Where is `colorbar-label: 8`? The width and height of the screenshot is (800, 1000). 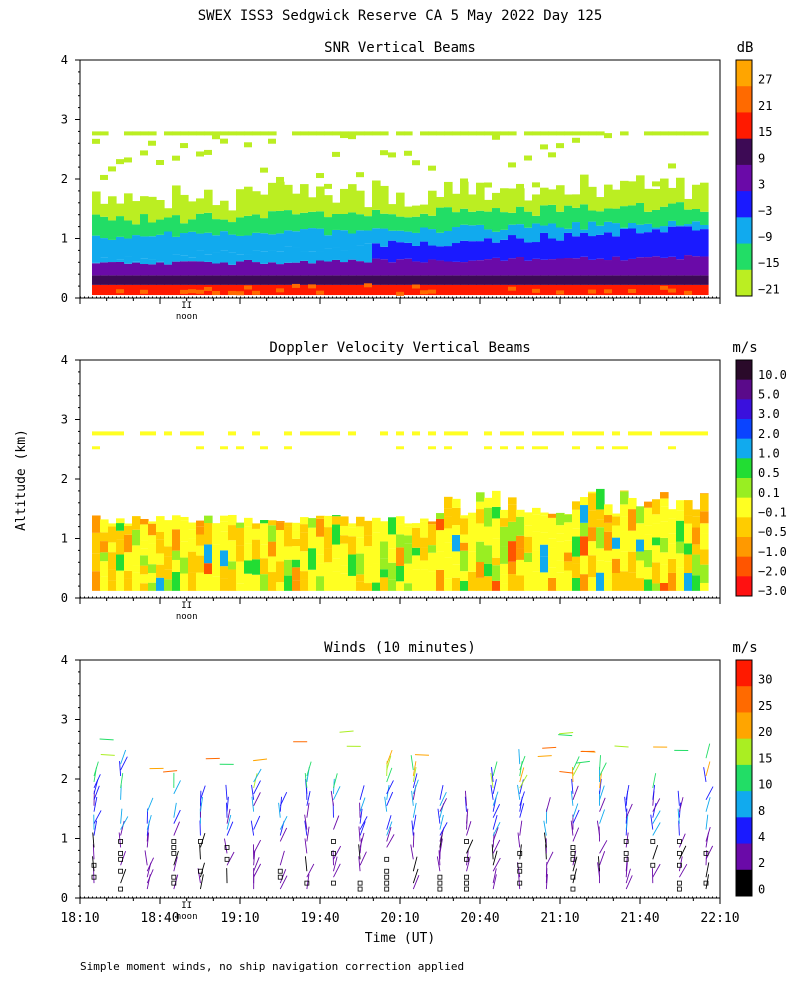
colorbar-label: 8 is located at coordinates (761, 811).